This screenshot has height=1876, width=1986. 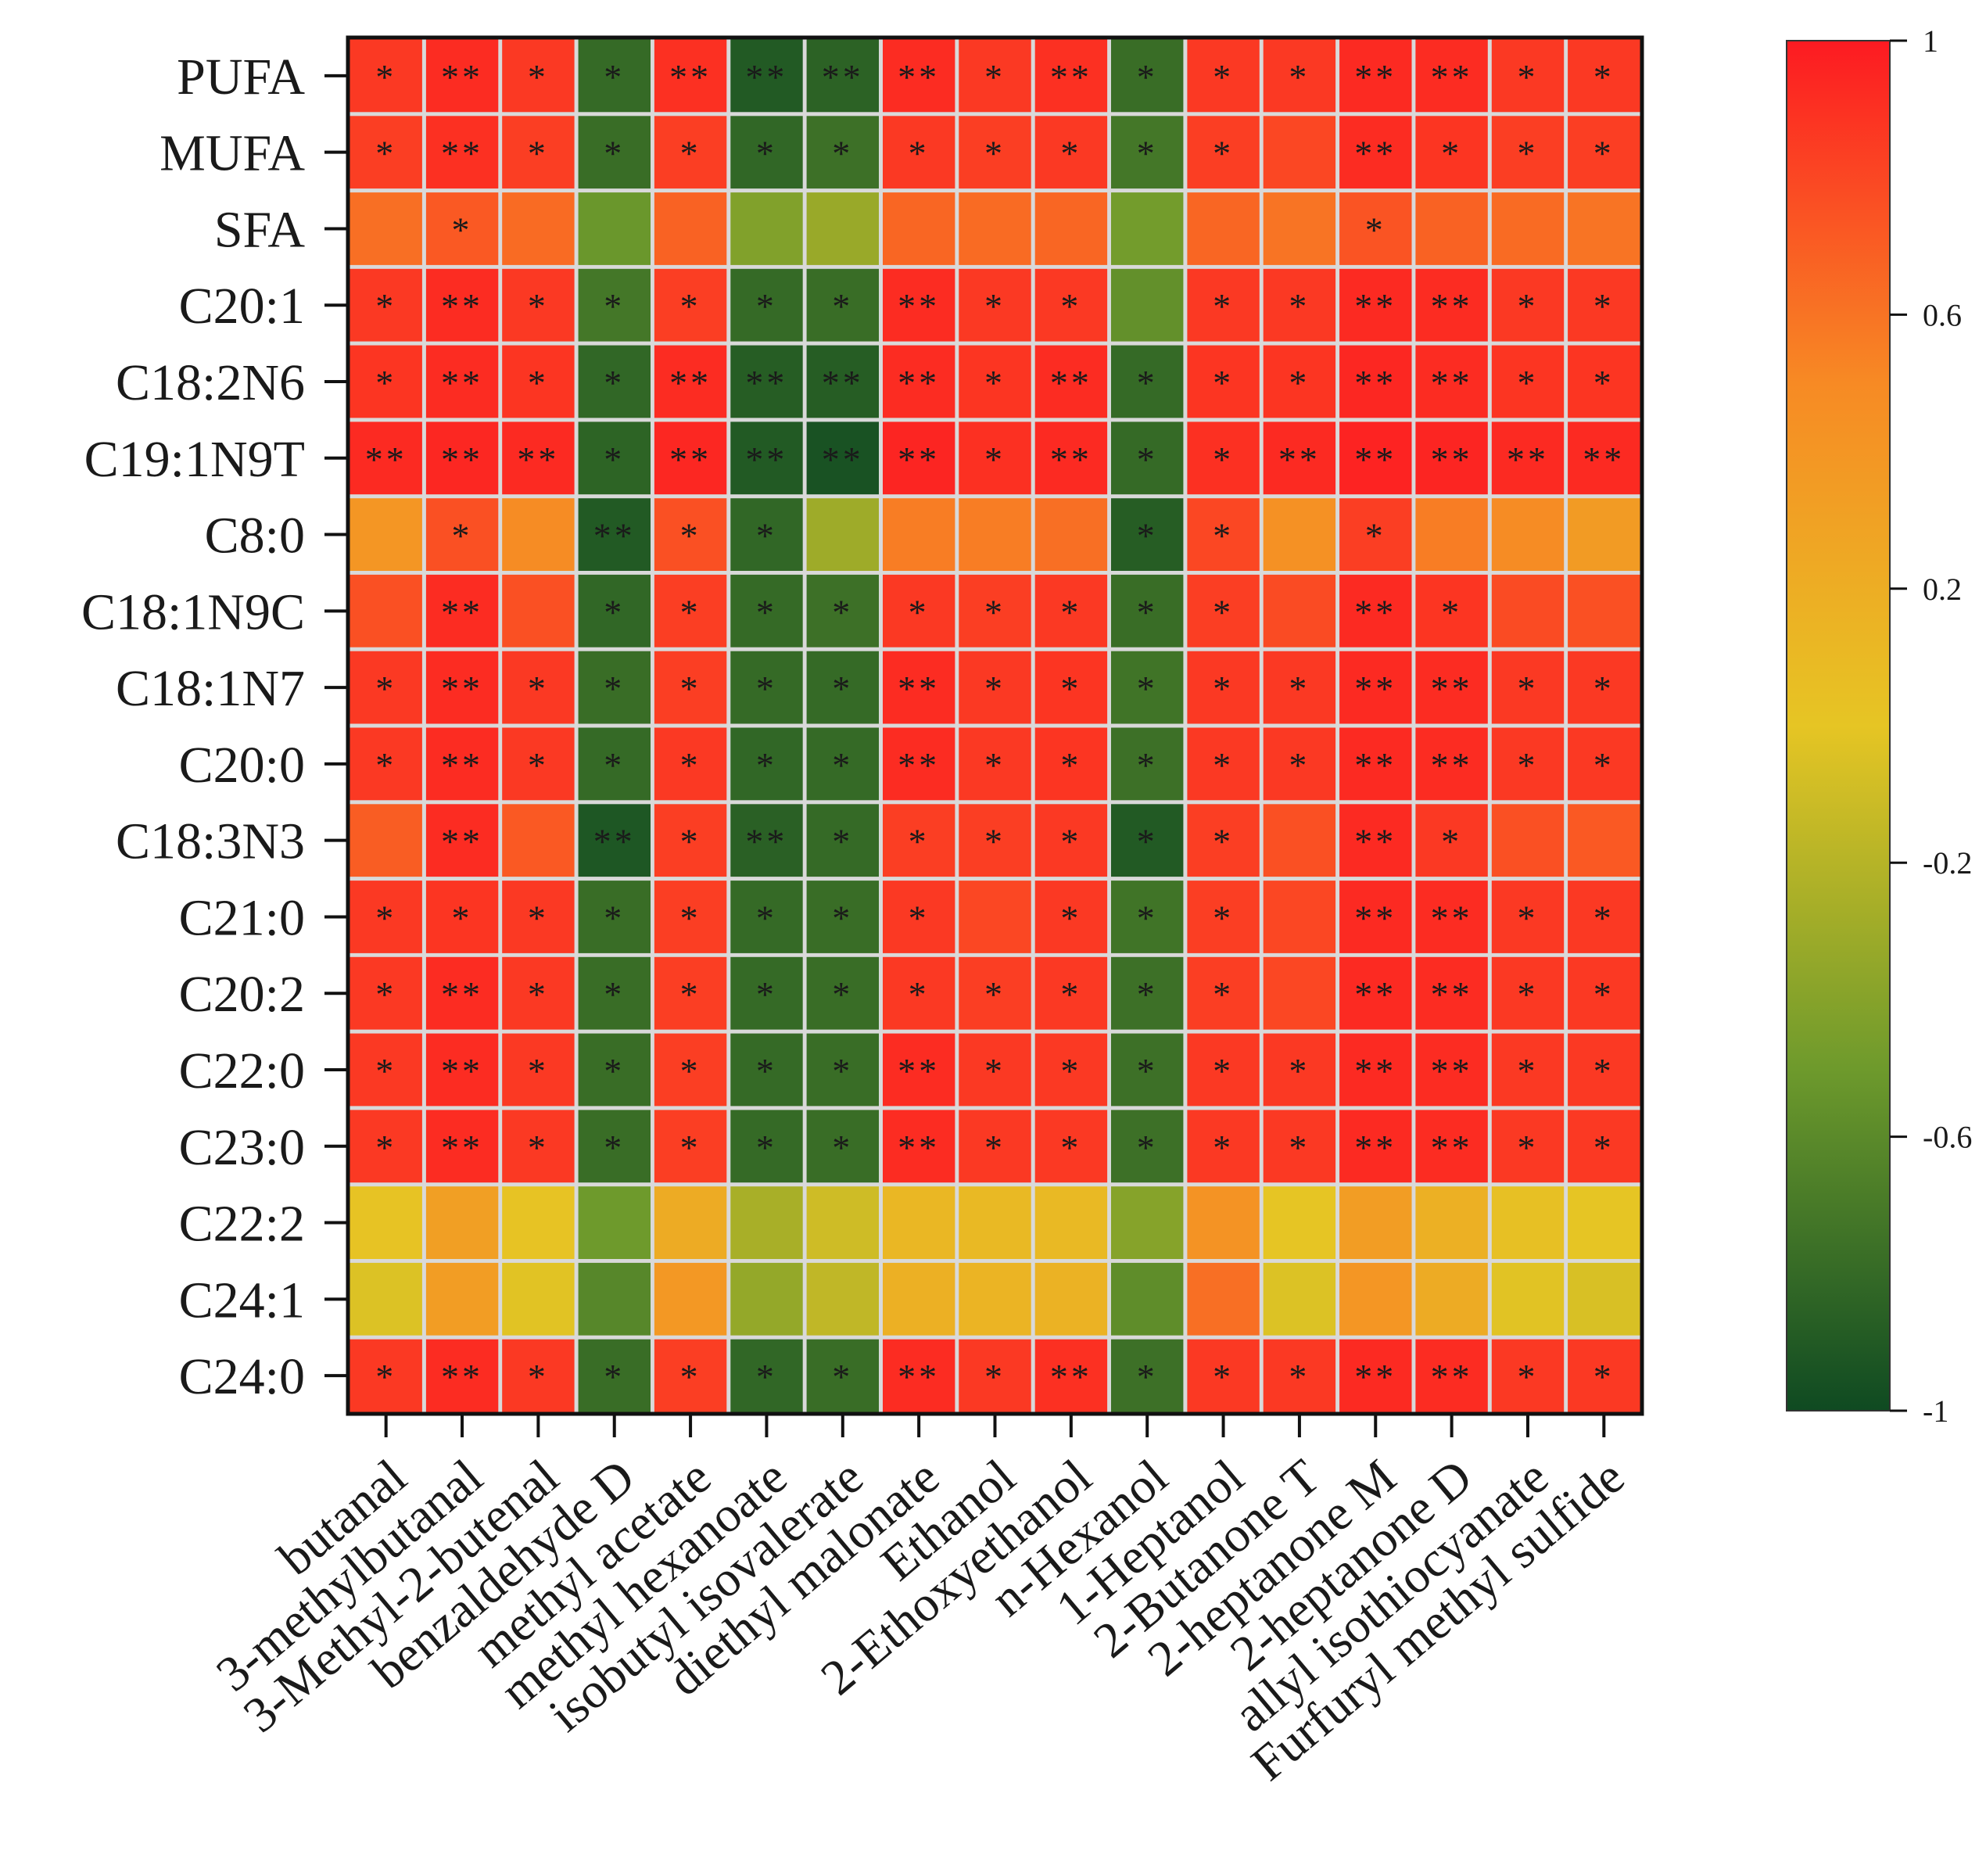 What do you see at coordinates (242, 1225) in the screenshot?
I see `y-tick-label: C22:2` at bounding box center [242, 1225].